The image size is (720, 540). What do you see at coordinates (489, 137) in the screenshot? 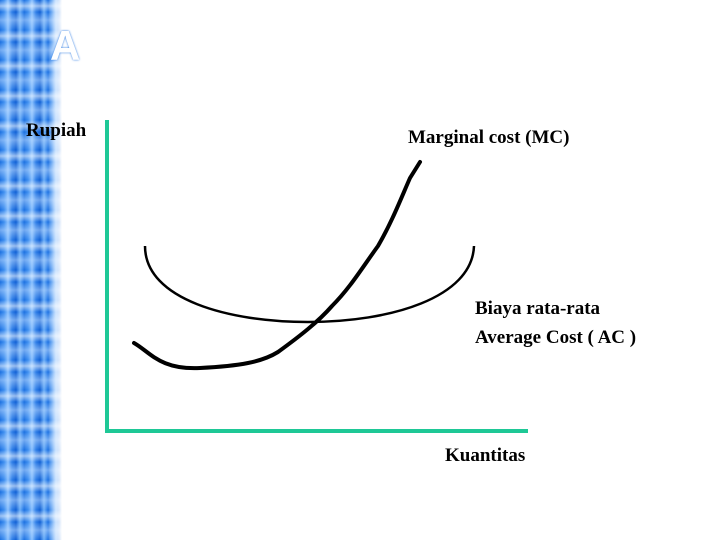
I see `marginal-cost-label: Marginal cost (MC)` at bounding box center [489, 137].